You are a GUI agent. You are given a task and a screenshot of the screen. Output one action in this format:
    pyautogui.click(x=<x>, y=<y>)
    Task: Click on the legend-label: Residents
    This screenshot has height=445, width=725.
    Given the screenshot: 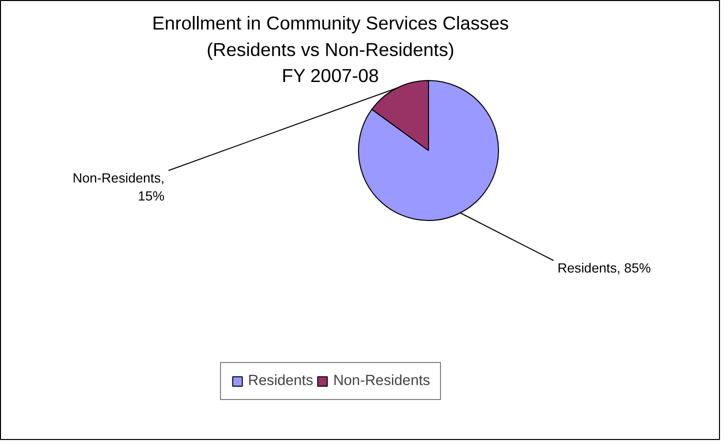 What is the action you would take?
    pyautogui.click(x=281, y=381)
    